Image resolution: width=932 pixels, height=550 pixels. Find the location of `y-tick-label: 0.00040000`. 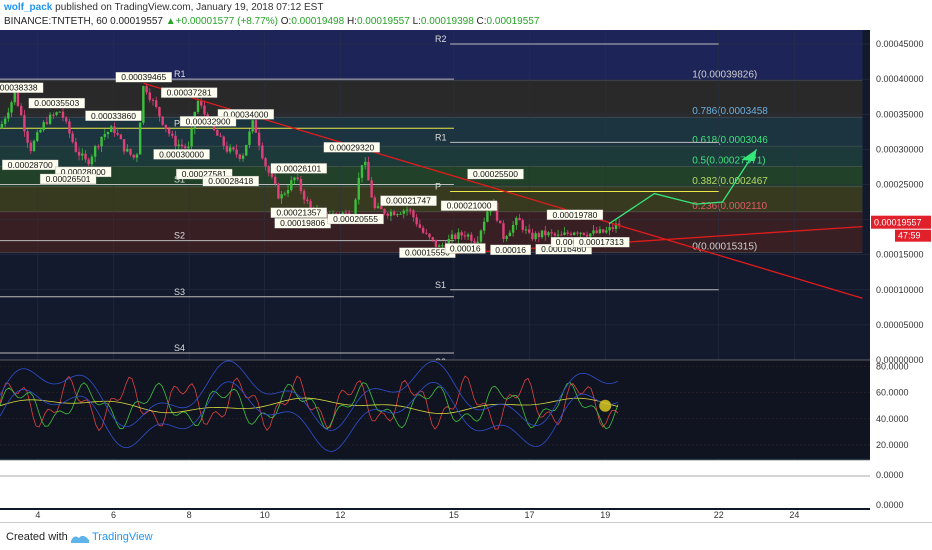

y-tick-label: 0.00040000 is located at coordinates (900, 79).